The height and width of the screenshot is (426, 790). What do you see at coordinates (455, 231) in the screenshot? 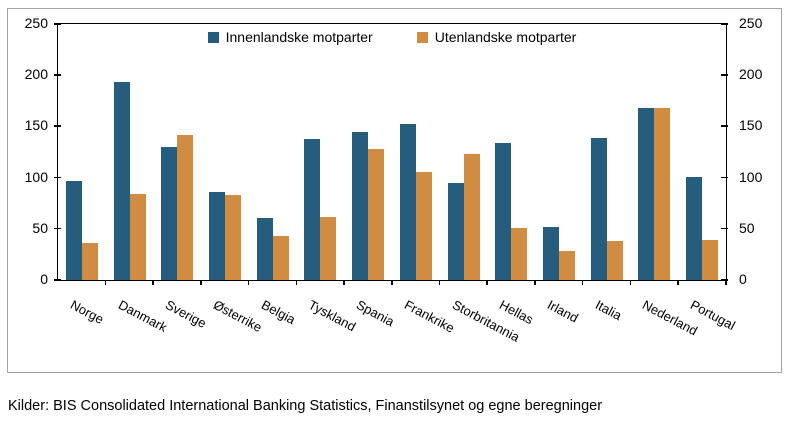
I see `bar-innenlandske-storbritannia` at bounding box center [455, 231].